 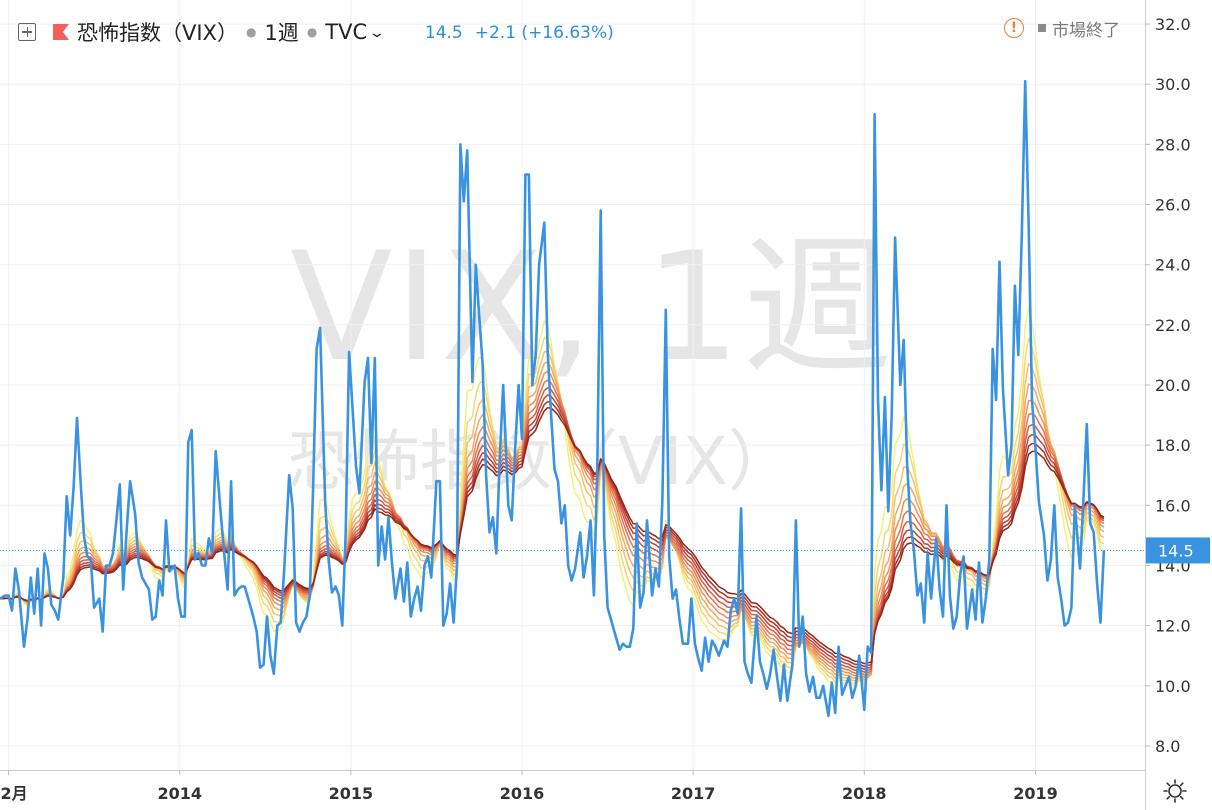 I want to click on last-value-tag-bg, so click(x=1178, y=550).